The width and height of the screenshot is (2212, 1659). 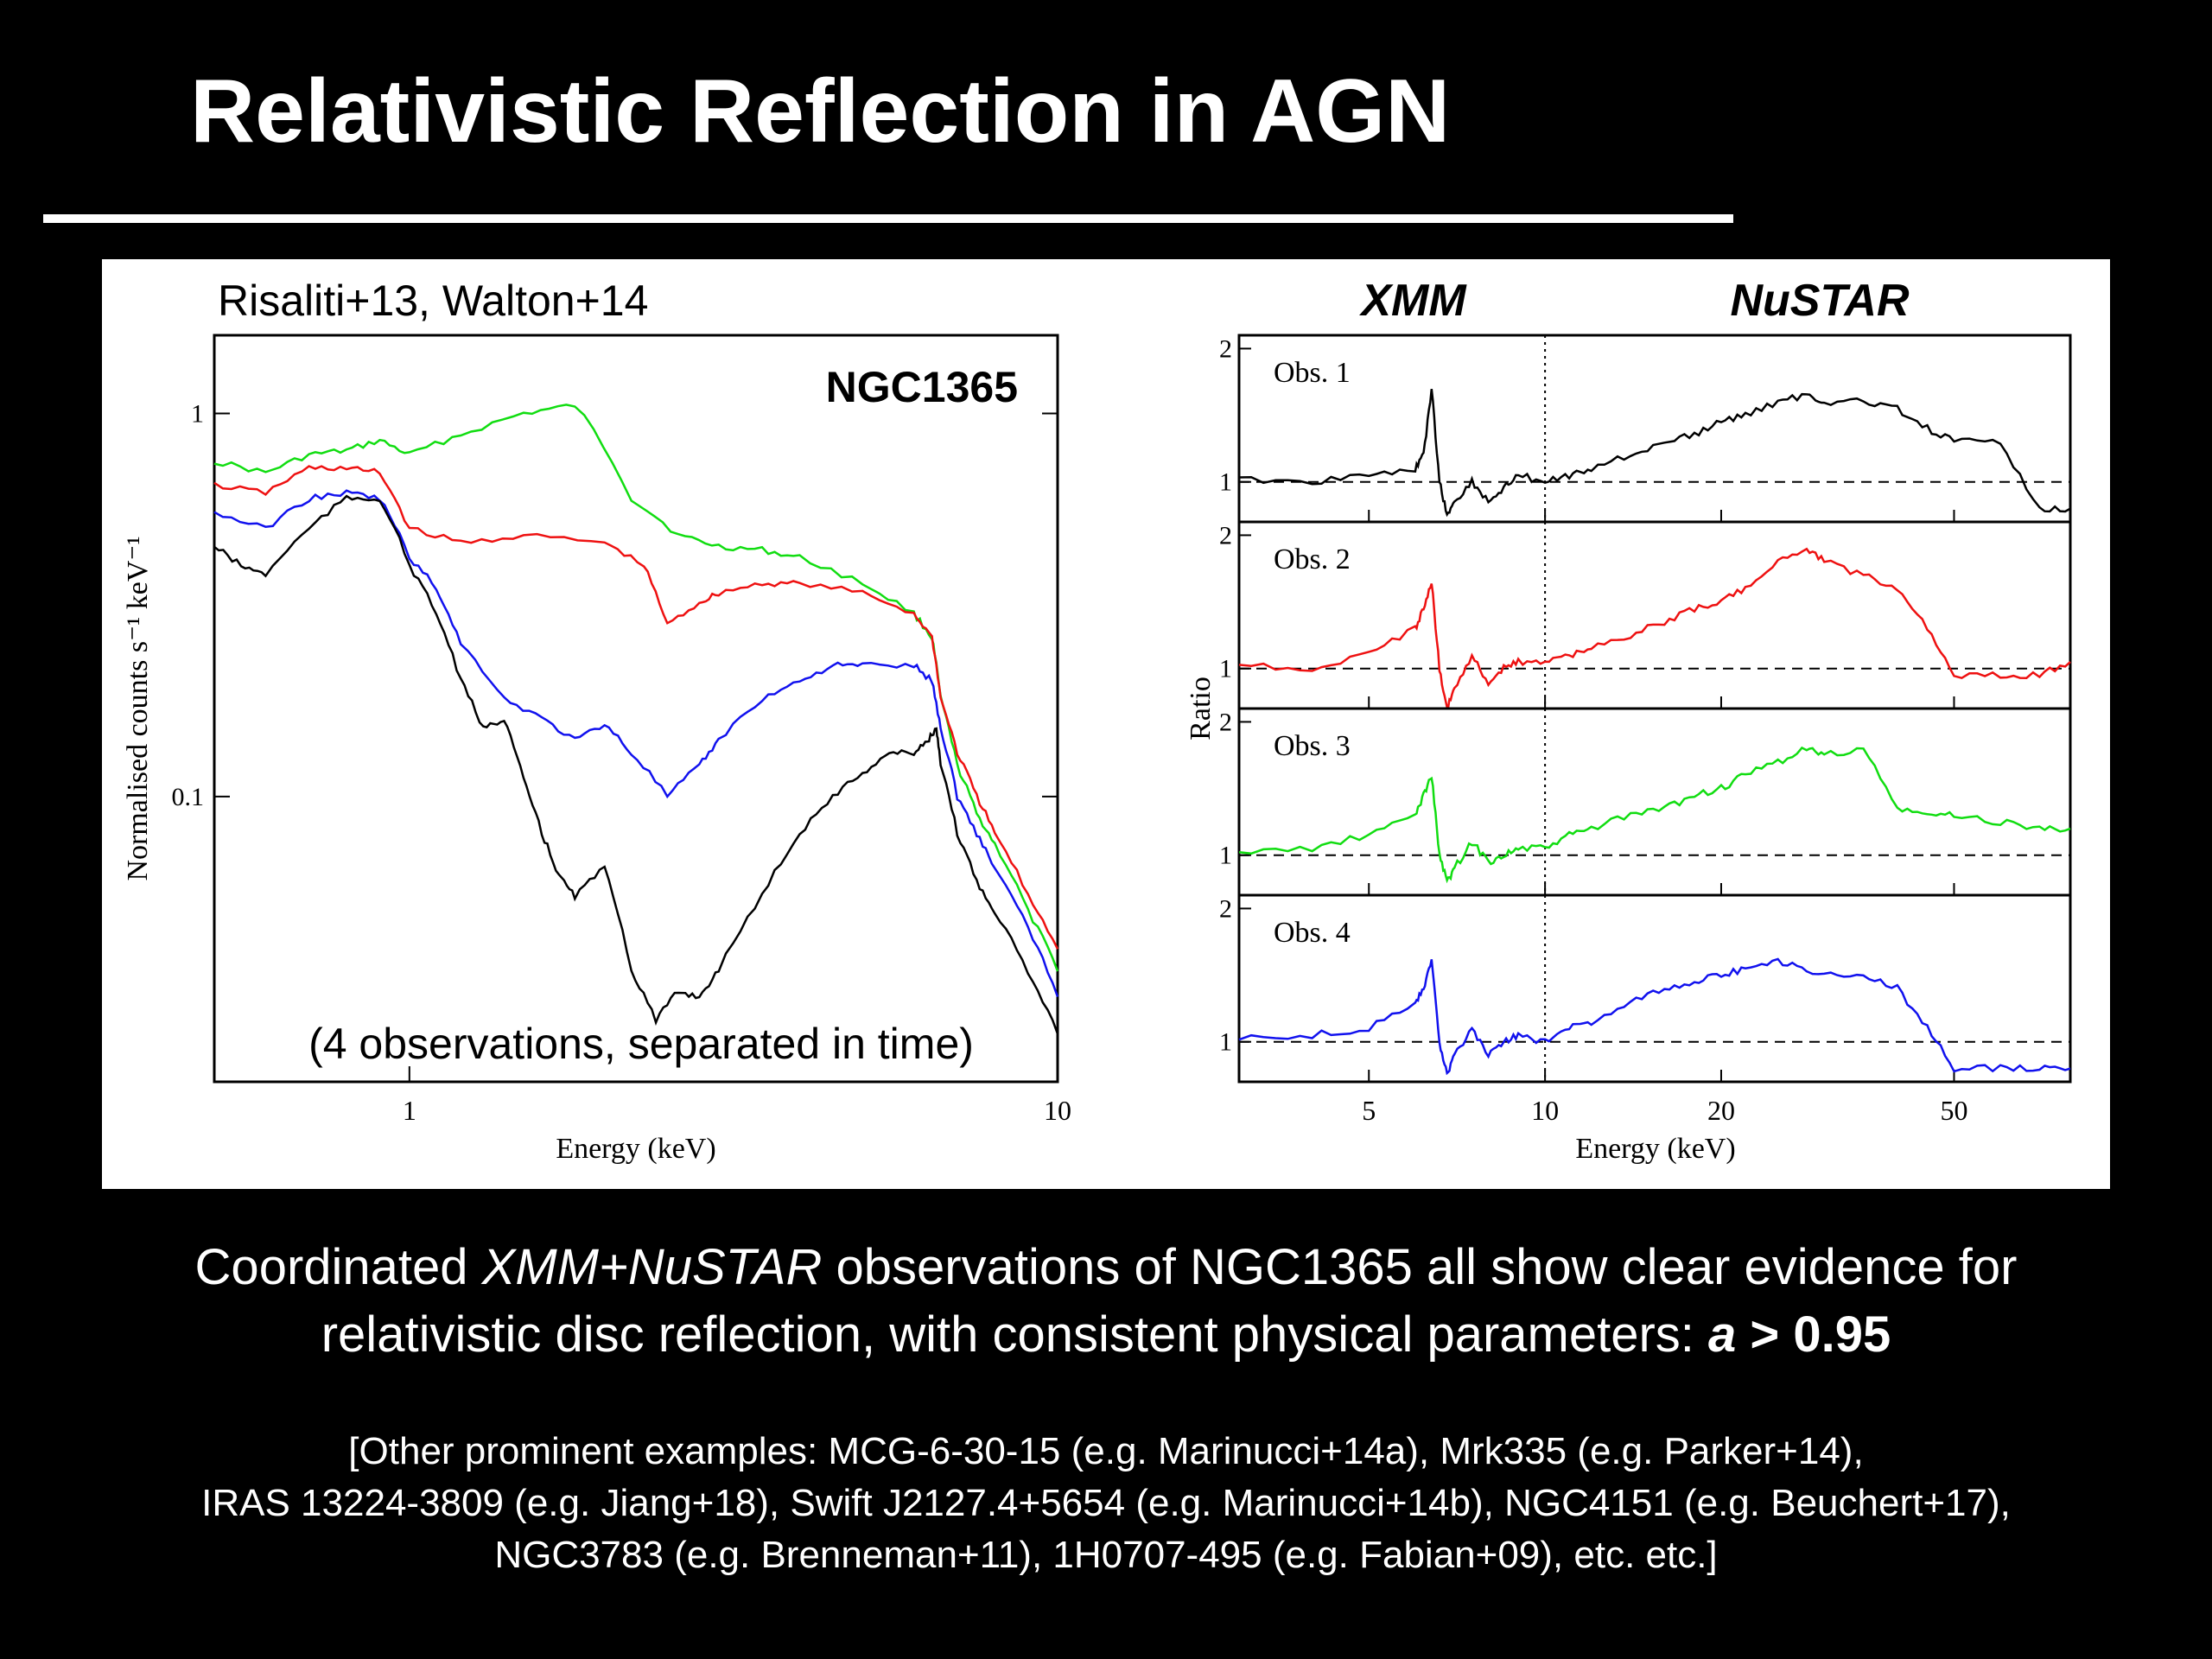 I want to click on ratio-panel-label: Obs. 2, so click(x=1312, y=559).